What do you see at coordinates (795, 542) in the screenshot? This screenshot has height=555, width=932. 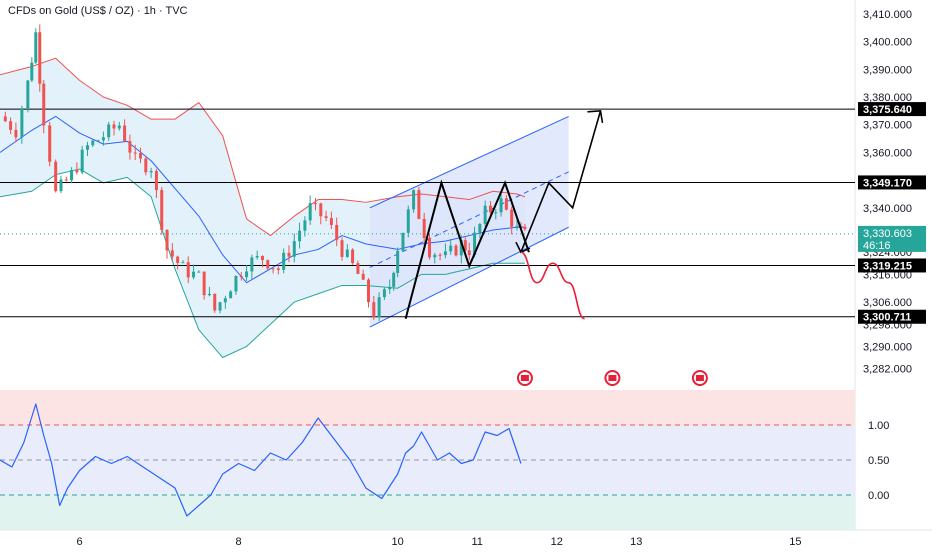 I see `time-axis-tick-label: 15` at bounding box center [795, 542].